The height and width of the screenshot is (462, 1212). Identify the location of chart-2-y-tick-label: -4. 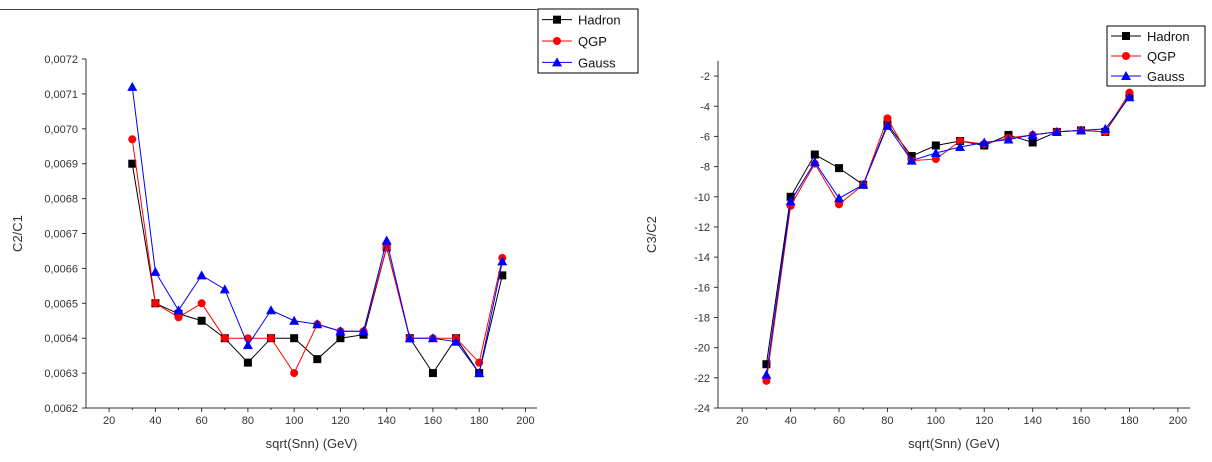
(705, 107).